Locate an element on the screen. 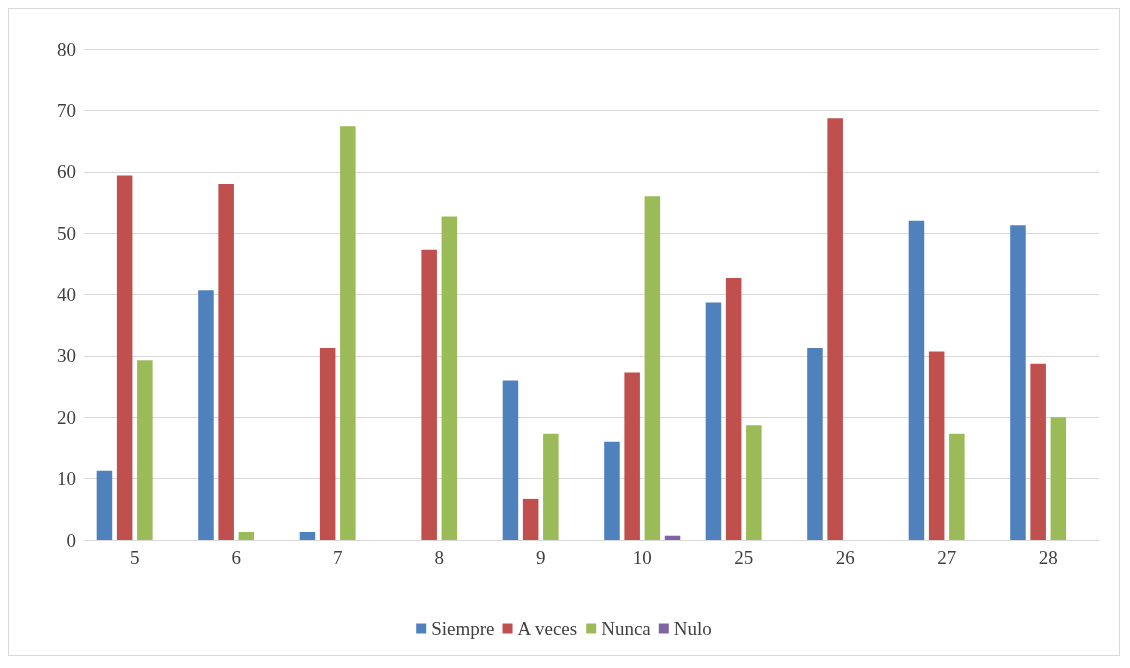  y-tick-label: 70 is located at coordinates (66, 110).